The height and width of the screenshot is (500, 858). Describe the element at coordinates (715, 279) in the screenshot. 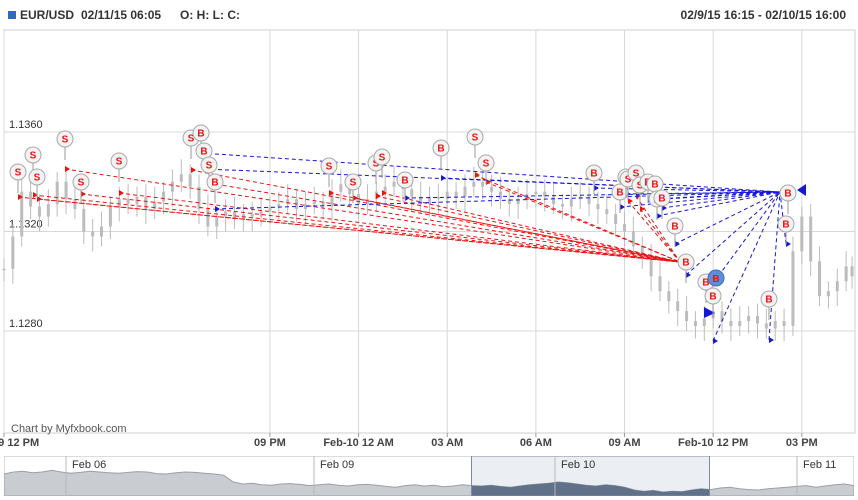

I see `active-marker-letter: B` at that location.